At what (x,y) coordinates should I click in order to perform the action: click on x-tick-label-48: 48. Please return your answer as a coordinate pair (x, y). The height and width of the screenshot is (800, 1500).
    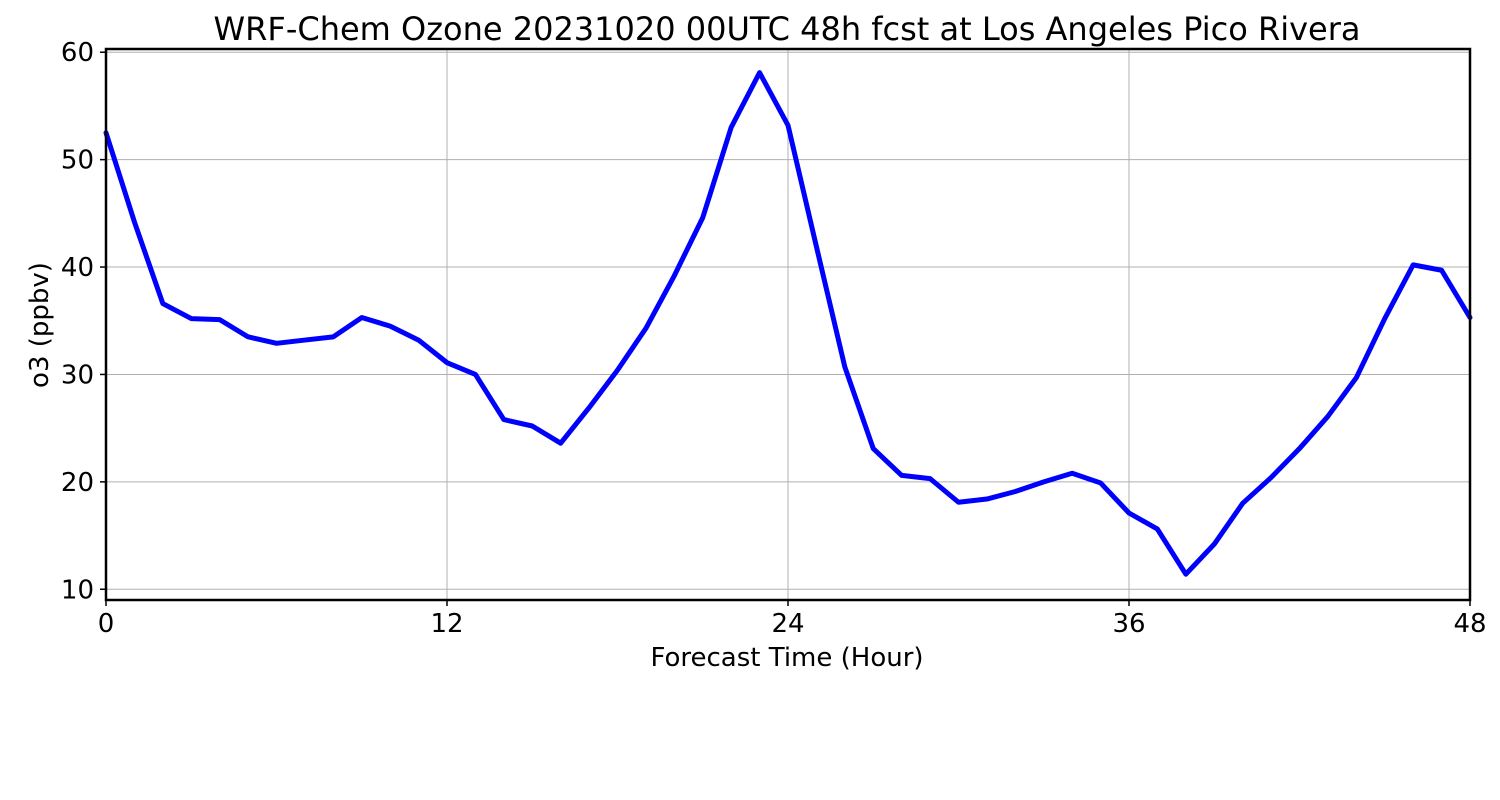
    Looking at the image, I should click on (1469, 624).